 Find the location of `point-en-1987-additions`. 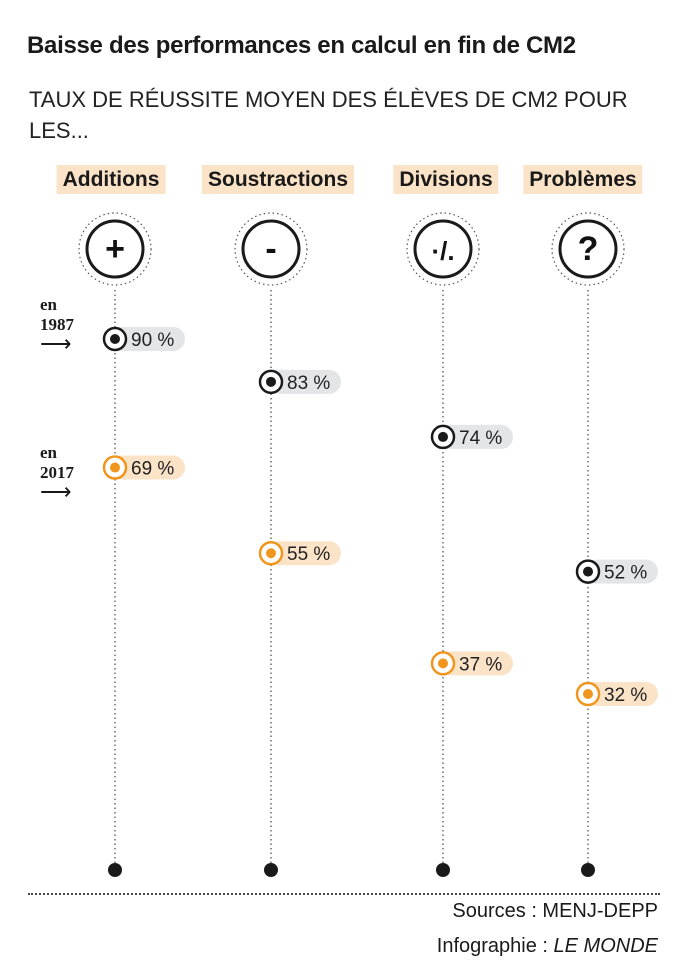

point-en-1987-additions is located at coordinates (115, 339).